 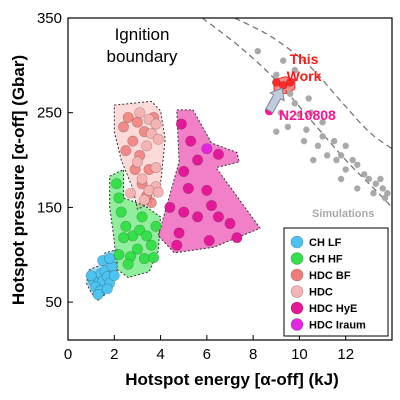 I want to click on x-tick-label: 4, so click(x=160, y=354).